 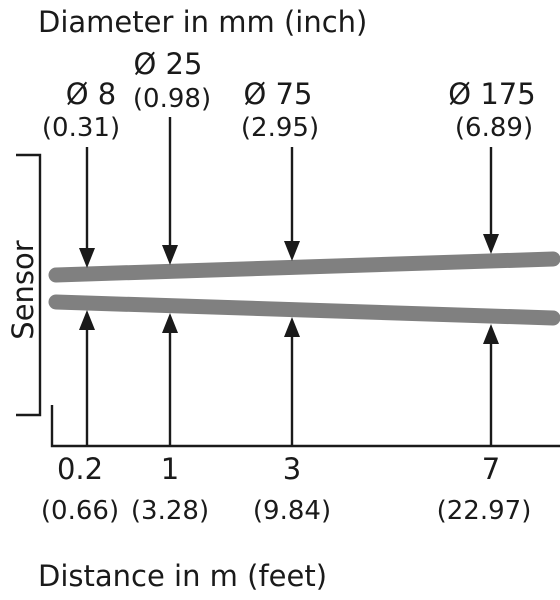 I want to click on diameter-mm-label: Ø 175, so click(x=491, y=94).